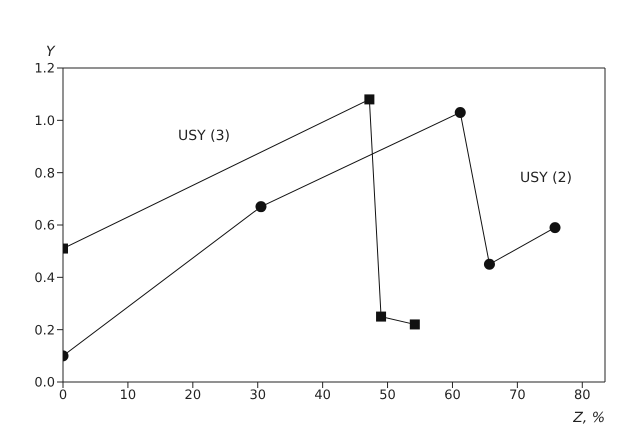 The image size is (624, 440). What do you see at coordinates (44, 226) in the screenshot?
I see `y-tick-label: 0.6` at bounding box center [44, 226].